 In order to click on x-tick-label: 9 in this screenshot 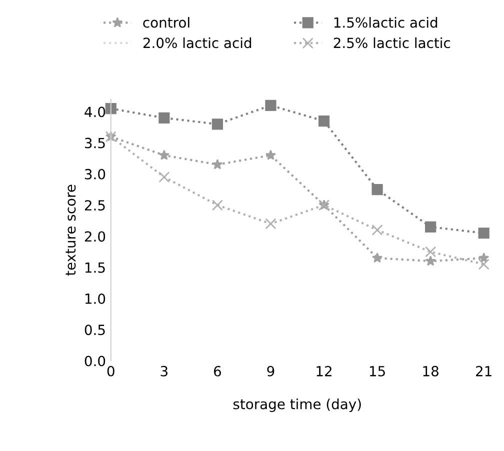, I will do `click(270, 371)`.